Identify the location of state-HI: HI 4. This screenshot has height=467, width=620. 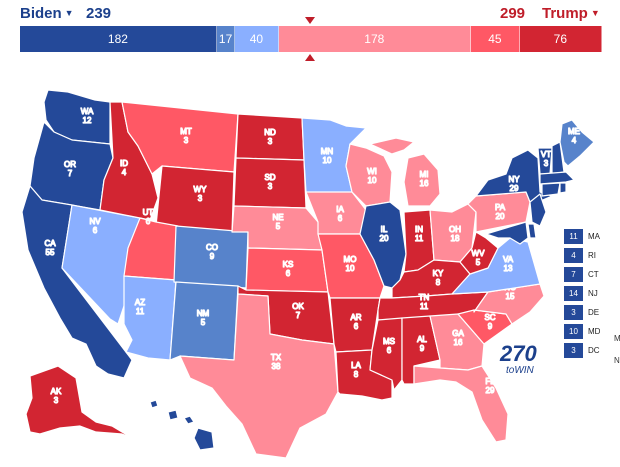
(182, 425).